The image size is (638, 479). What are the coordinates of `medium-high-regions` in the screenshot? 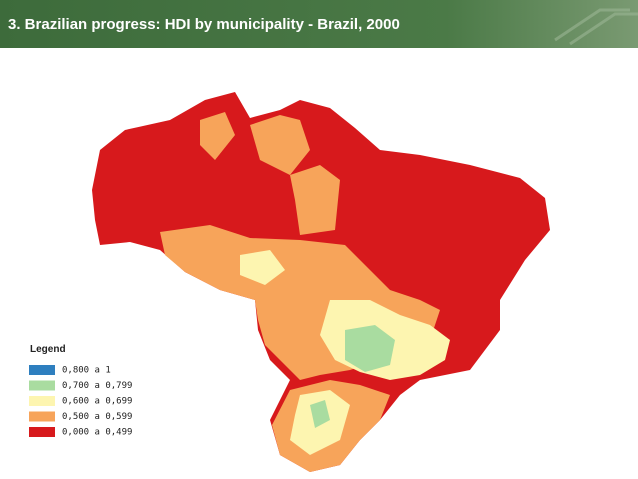 It's located at (352, 376).